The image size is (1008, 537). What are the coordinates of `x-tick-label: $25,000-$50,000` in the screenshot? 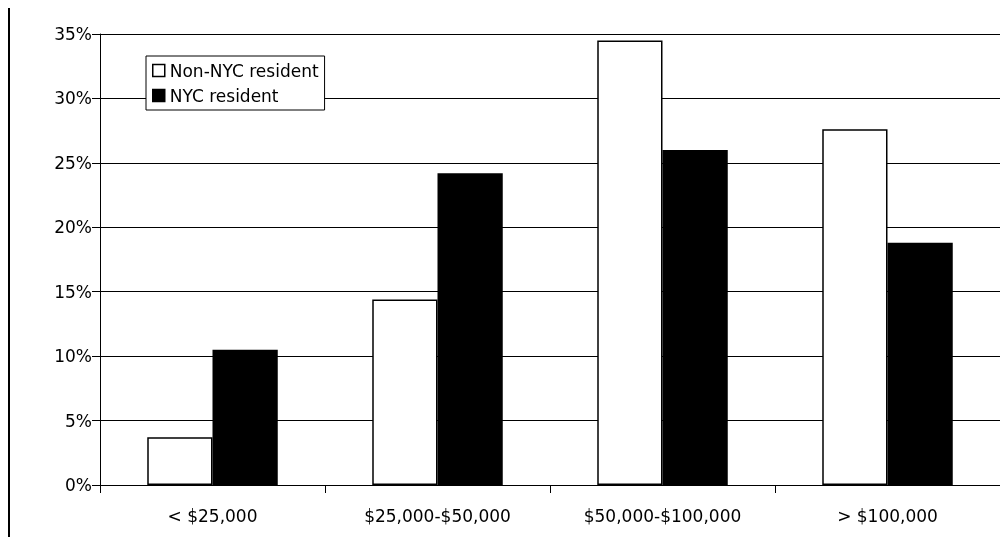 It's located at (437, 515).